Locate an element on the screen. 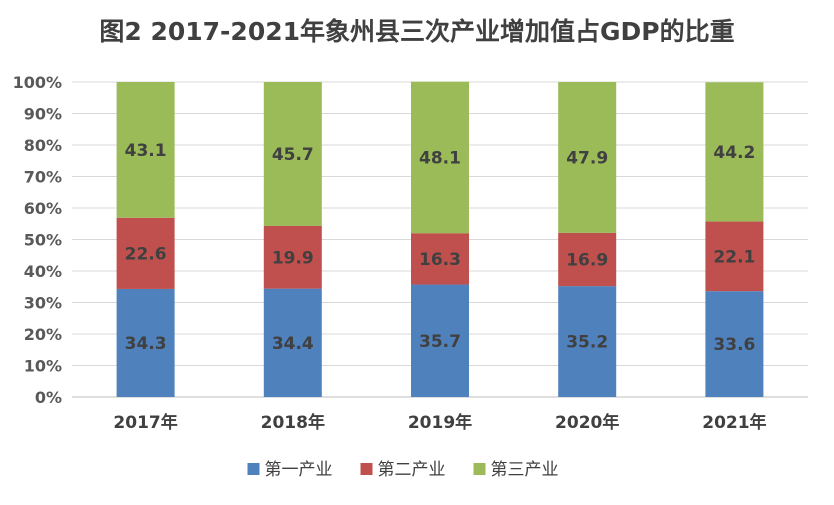 This screenshot has height=505, width=834. data-label: 22.6 is located at coordinates (146, 254).